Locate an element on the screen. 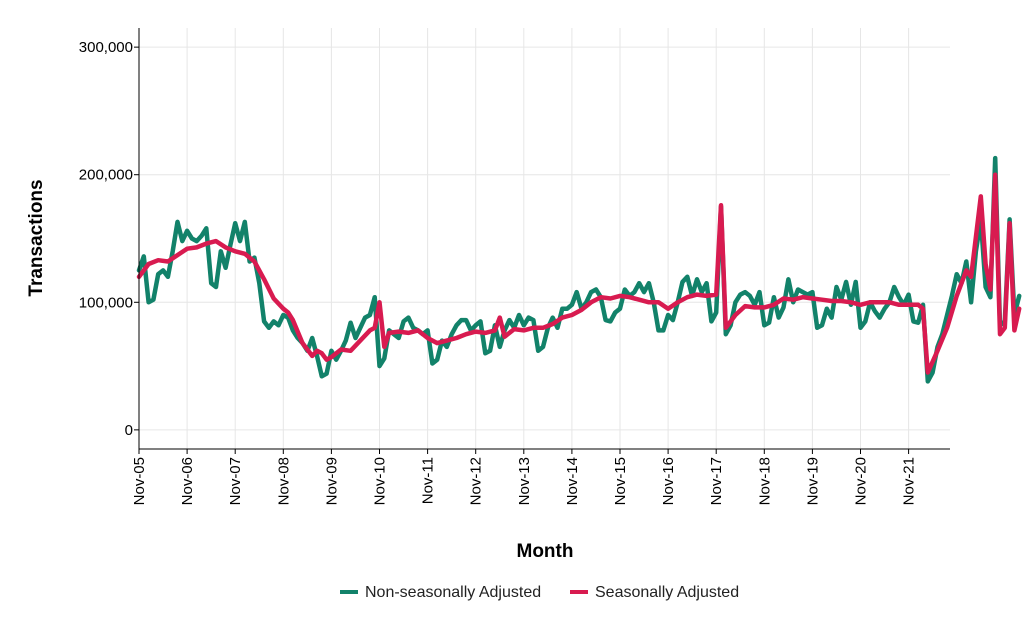 The width and height of the screenshot is (1024, 636). x-tick-label: Nov-06 is located at coordinates (187, 481).